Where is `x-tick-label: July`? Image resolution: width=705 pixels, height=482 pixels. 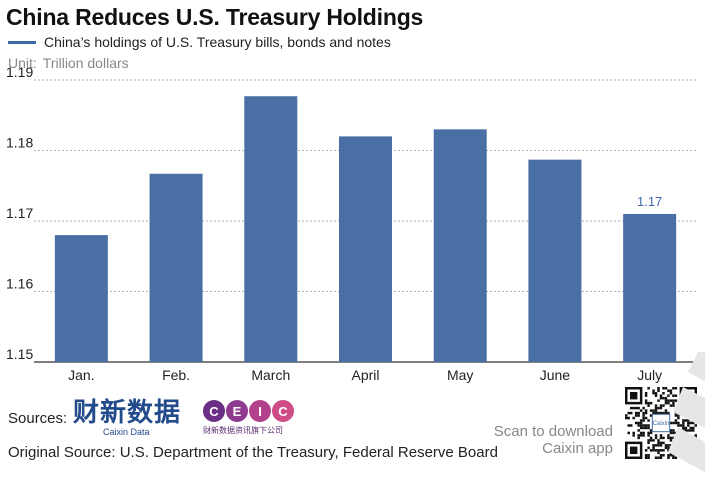 x-tick-label: July is located at coordinates (649, 375).